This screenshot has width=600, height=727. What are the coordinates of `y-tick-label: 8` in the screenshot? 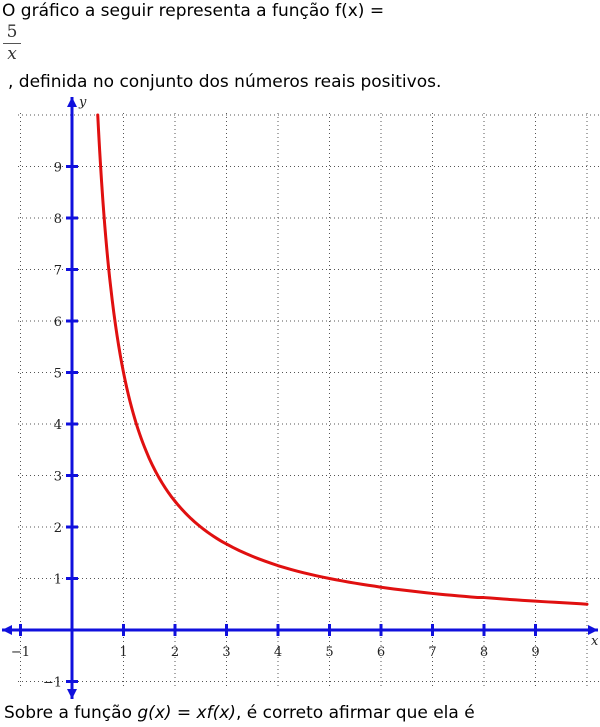 It's located at (58, 219).